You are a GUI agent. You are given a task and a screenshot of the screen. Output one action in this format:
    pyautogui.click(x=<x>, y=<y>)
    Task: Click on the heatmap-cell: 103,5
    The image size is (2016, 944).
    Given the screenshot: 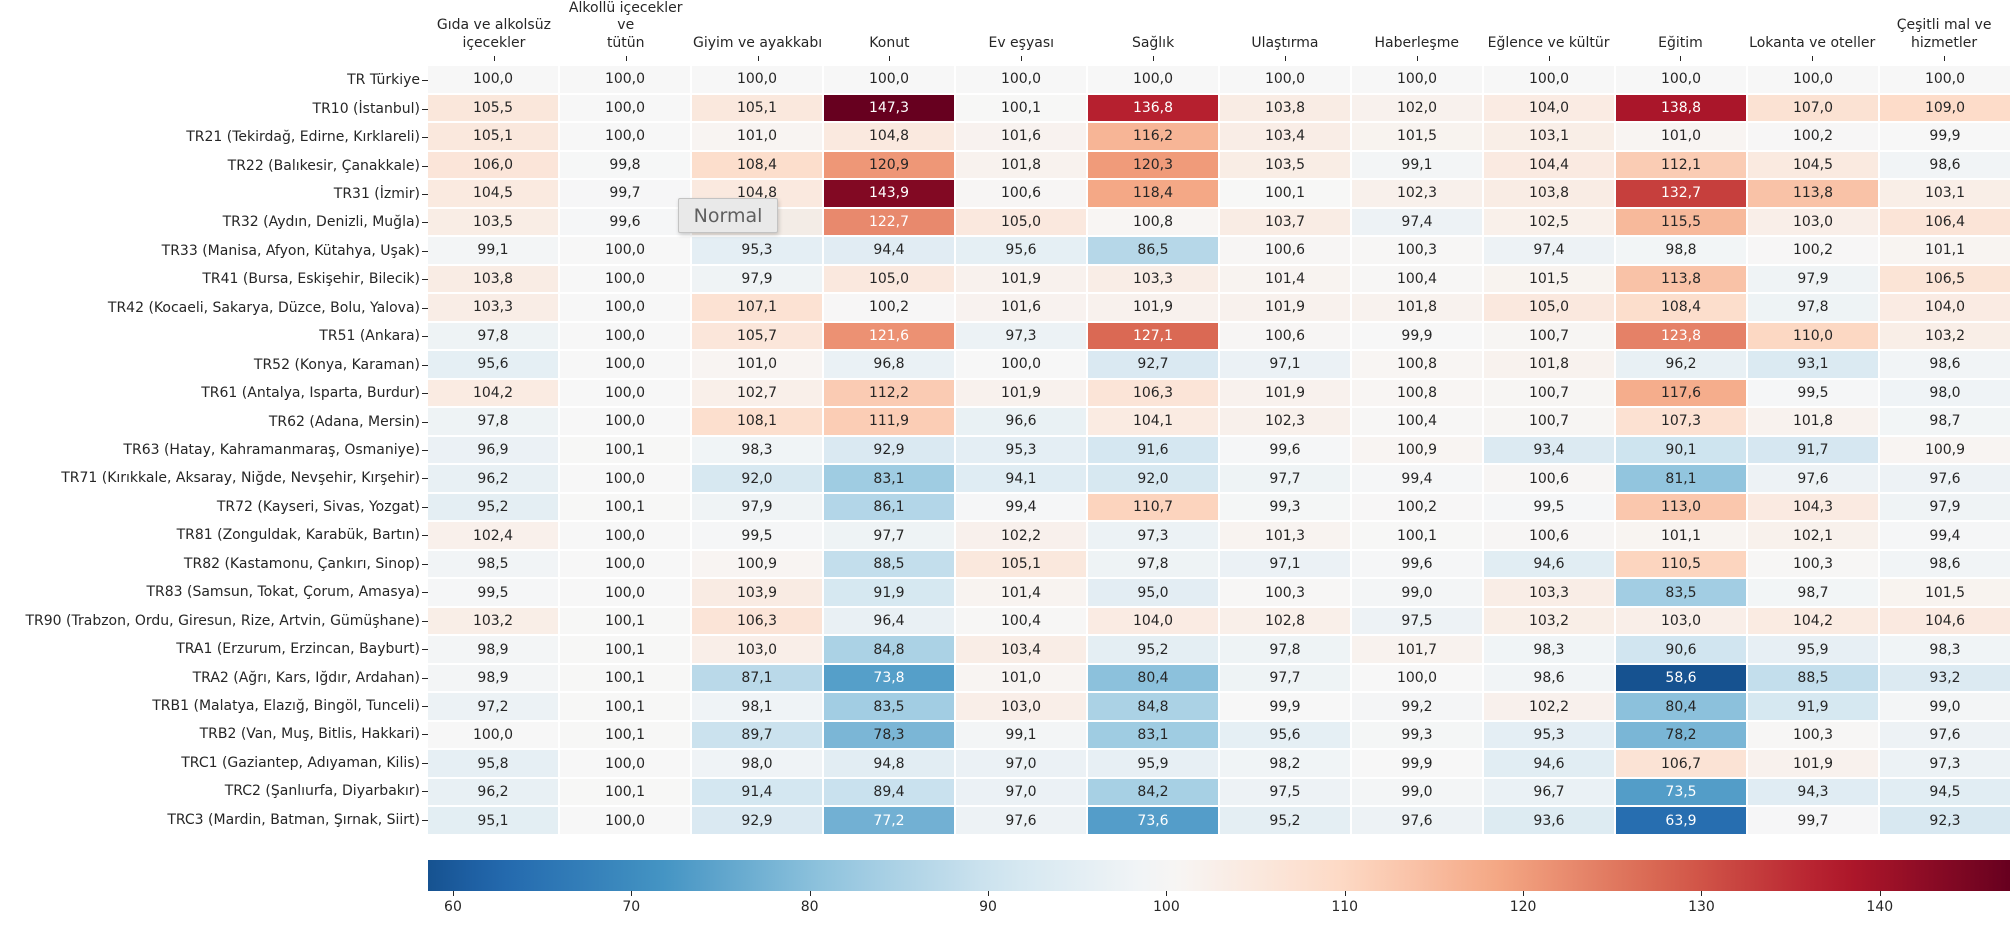 What is the action you would take?
    pyautogui.click(x=1285, y=165)
    